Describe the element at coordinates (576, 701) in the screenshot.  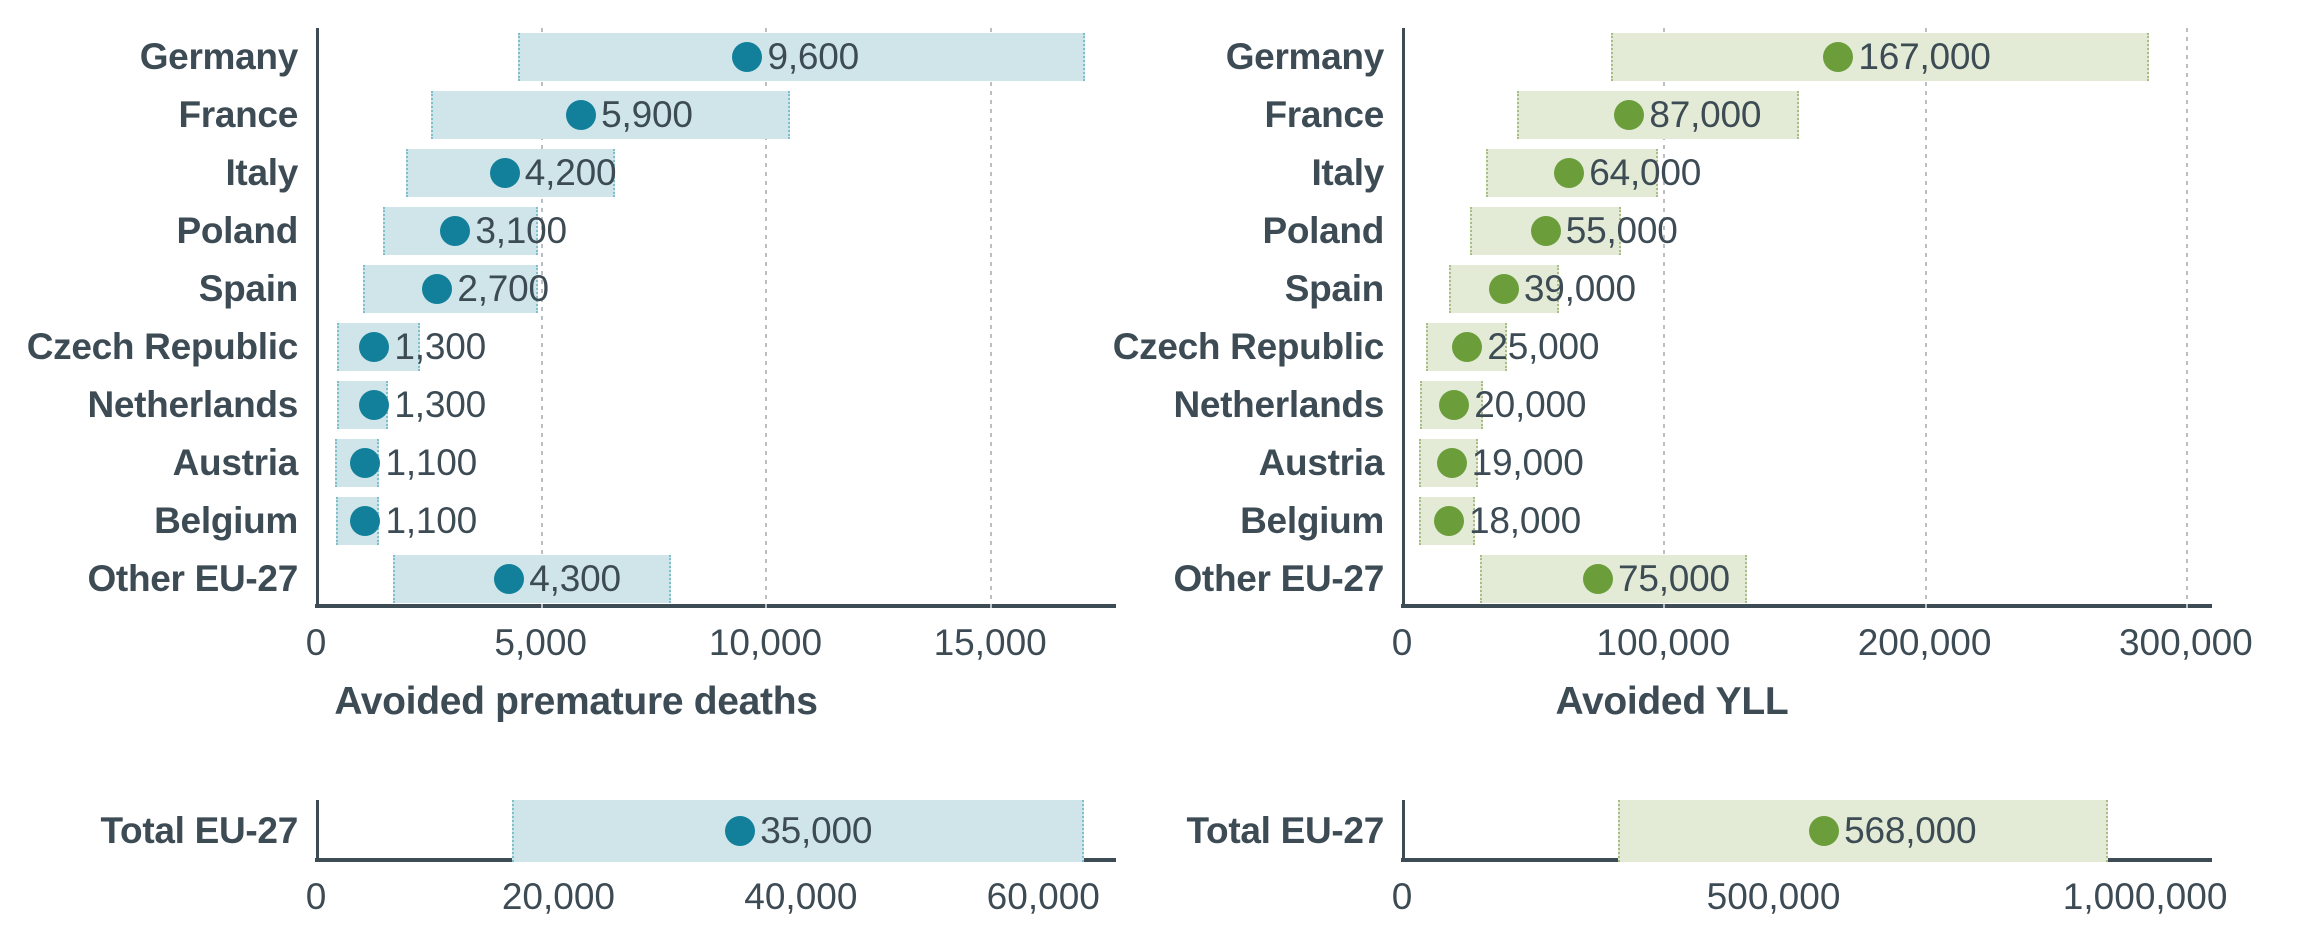
I see `x-axis-title-left: Avoided premature deaths` at that location.